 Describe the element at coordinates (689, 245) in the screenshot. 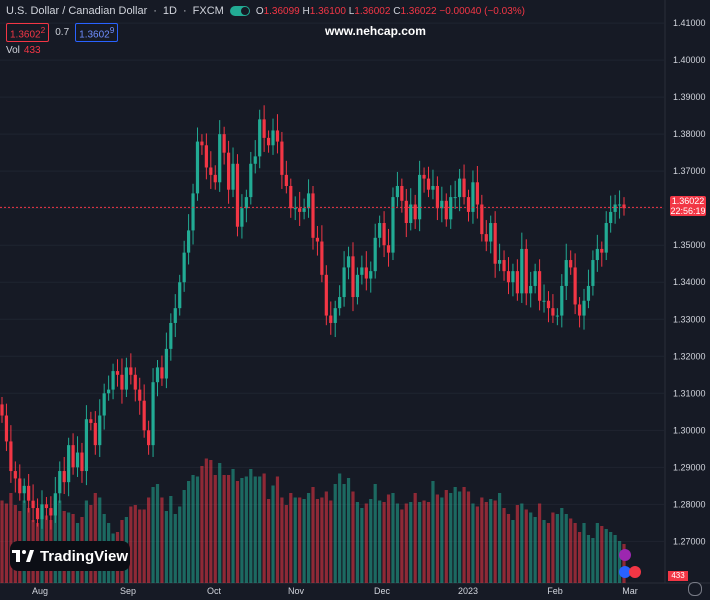

I see `price-tick-label: 1.35000` at that location.